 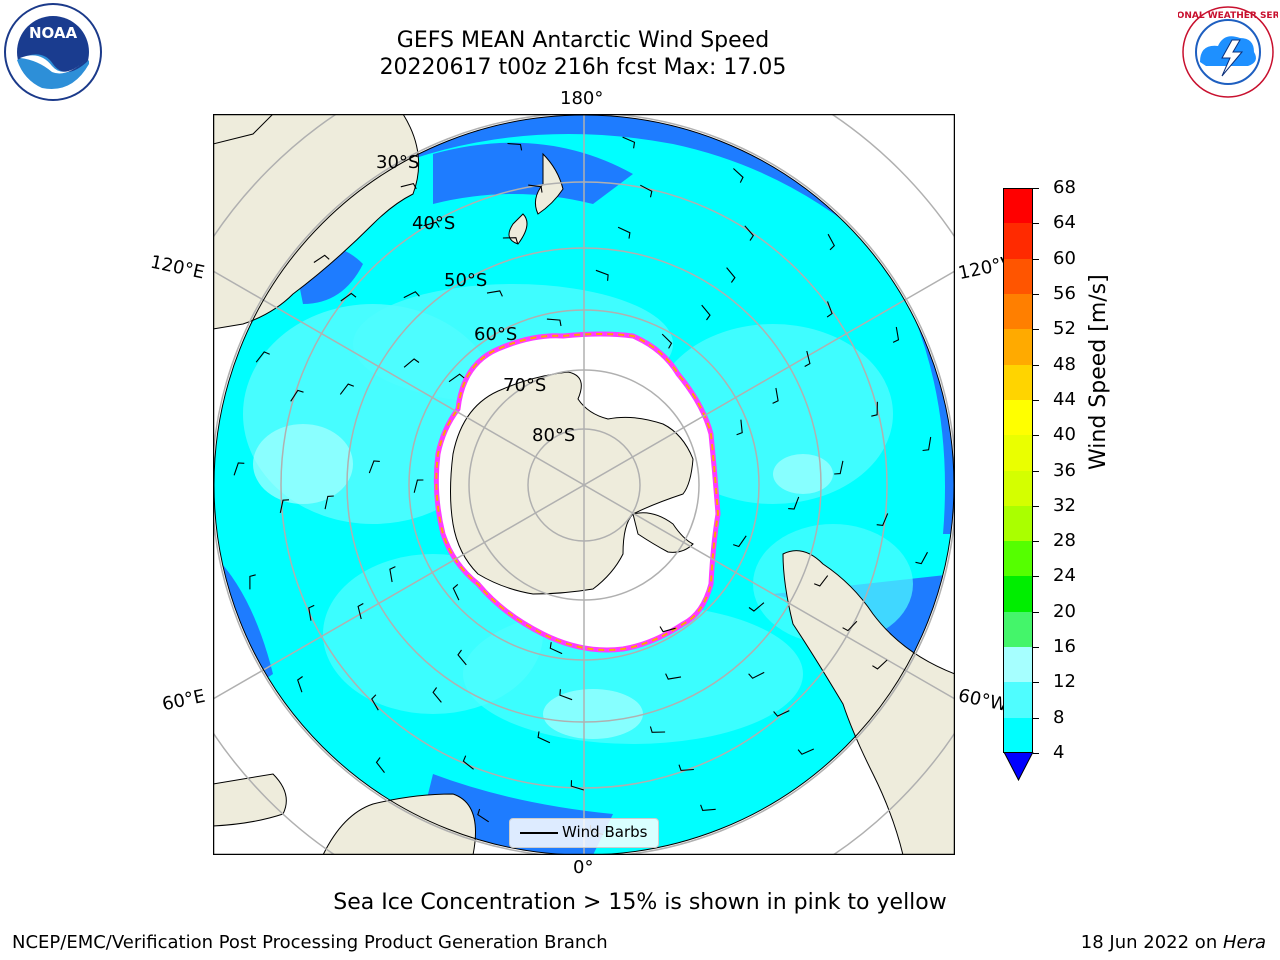 I want to click on colorbar-tick-label: 56, so click(x=1064, y=293).